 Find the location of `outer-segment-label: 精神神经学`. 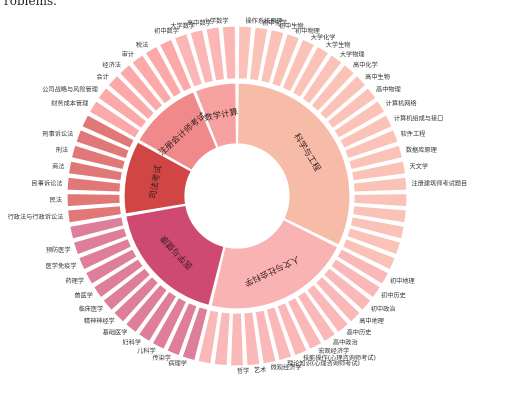

outer-segment-label: 精神神经学 is located at coordinates (99, 321).